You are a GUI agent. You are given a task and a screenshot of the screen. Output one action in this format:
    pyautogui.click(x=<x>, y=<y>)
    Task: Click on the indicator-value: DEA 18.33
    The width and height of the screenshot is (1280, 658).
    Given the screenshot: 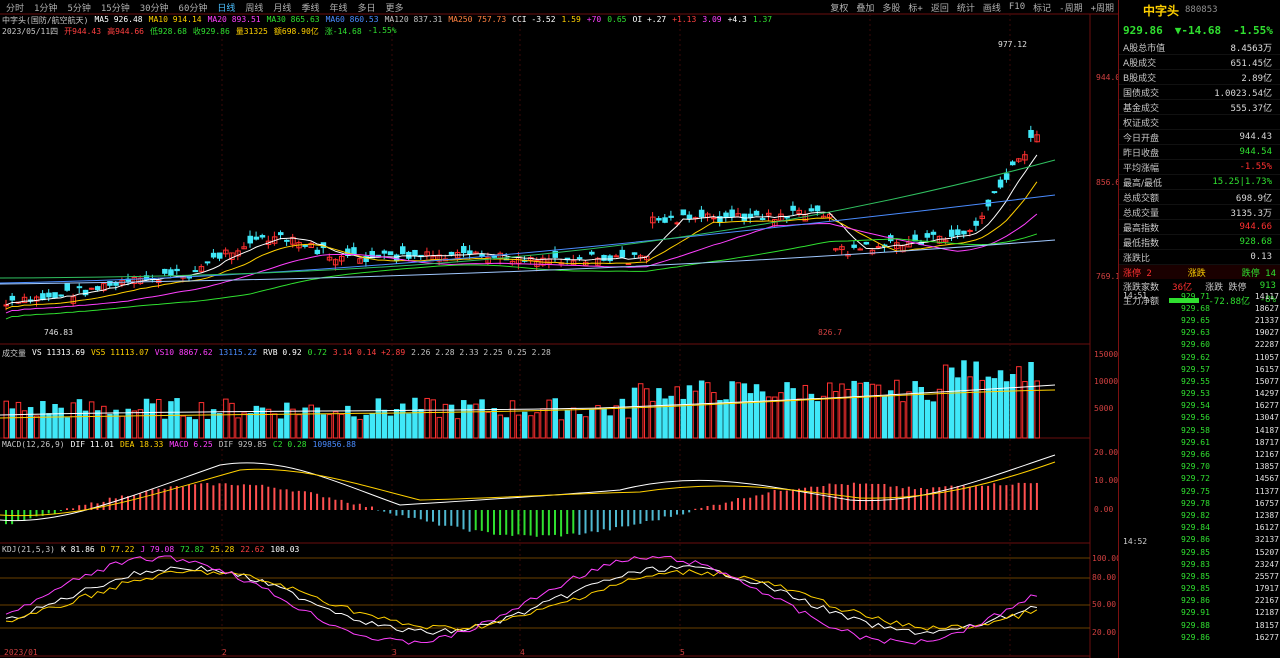 What is the action you would take?
    pyautogui.click(x=141, y=444)
    